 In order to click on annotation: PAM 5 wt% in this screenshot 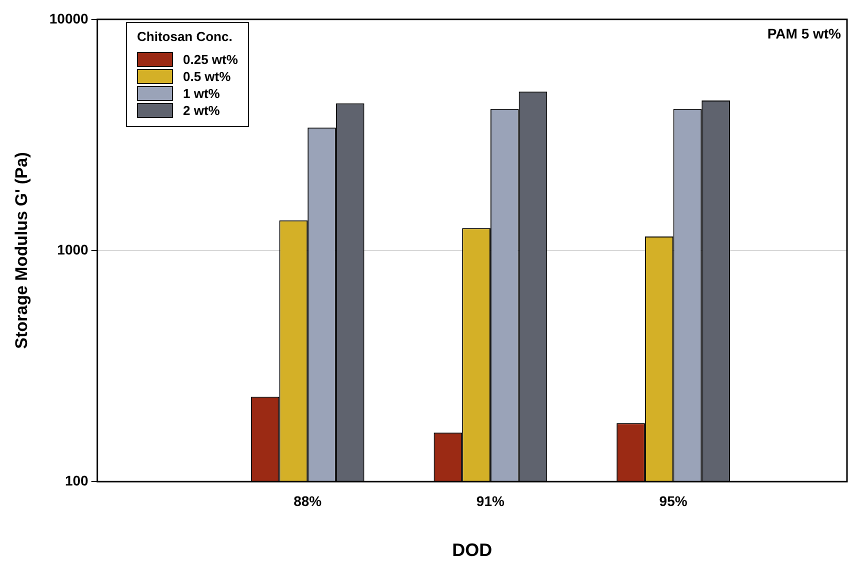, I will do `click(804, 33)`.